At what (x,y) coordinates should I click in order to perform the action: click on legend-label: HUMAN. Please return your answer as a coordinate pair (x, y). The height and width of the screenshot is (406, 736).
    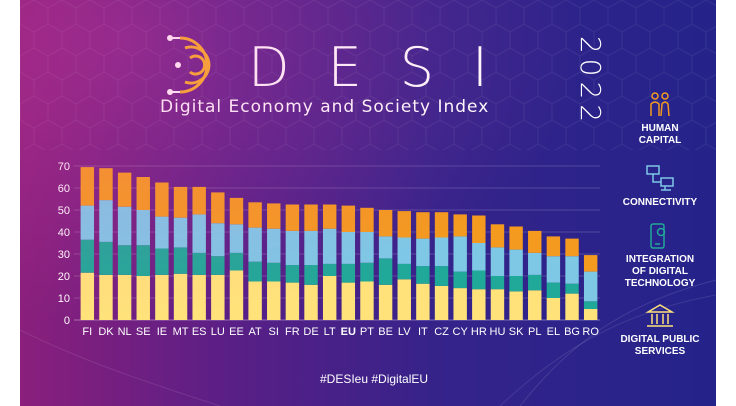
    Looking at the image, I should click on (660, 128).